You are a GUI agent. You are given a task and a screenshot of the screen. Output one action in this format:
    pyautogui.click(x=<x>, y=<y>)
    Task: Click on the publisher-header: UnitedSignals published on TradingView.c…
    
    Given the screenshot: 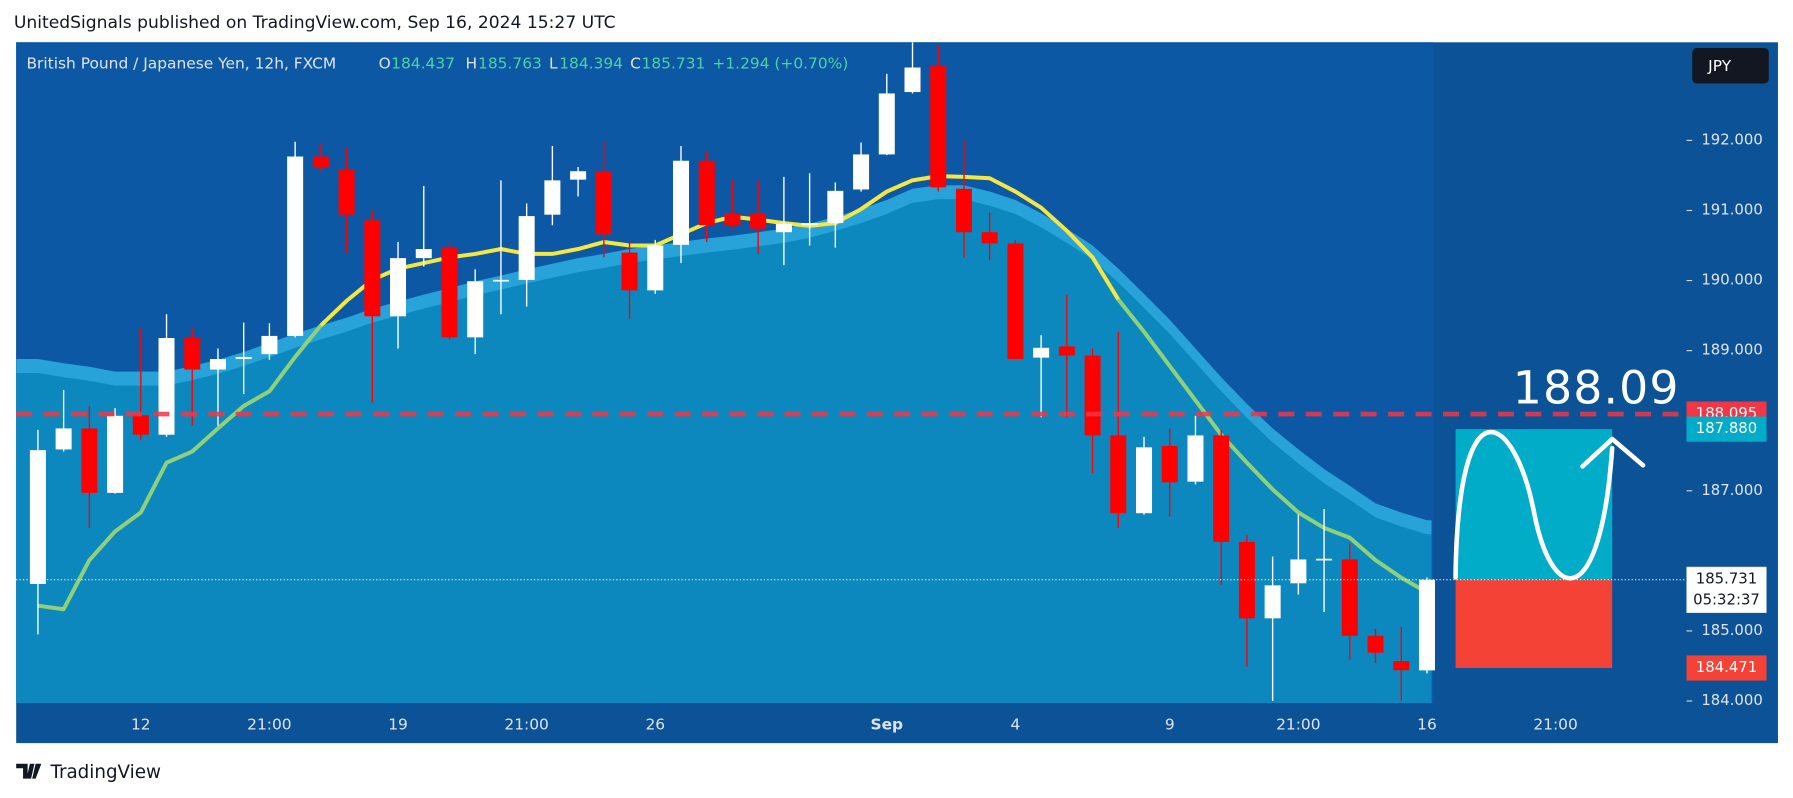 What is the action you would take?
    pyautogui.click(x=315, y=23)
    